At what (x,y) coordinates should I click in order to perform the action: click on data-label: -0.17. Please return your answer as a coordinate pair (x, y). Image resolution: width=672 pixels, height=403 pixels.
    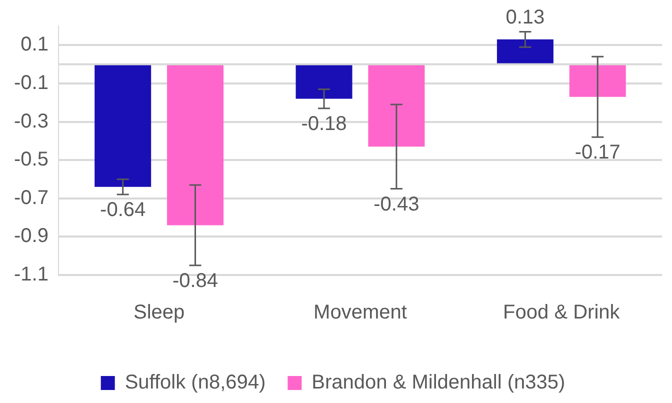
    Looking at the image, I should click on (597, 153).